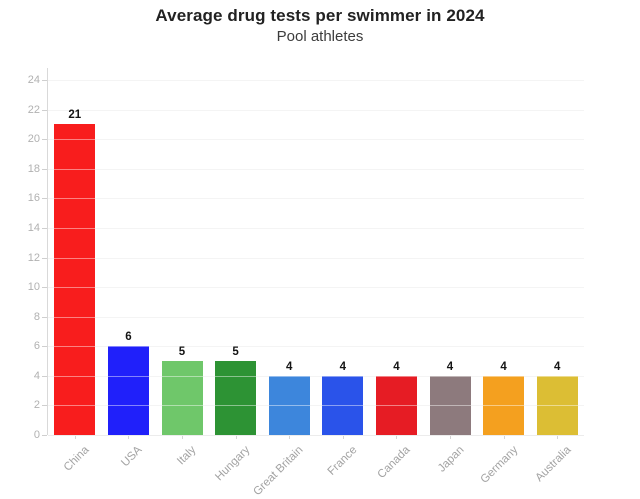 This screenshot has height=499, width=640. I want to click on y-axis-line, so click(47, 251).